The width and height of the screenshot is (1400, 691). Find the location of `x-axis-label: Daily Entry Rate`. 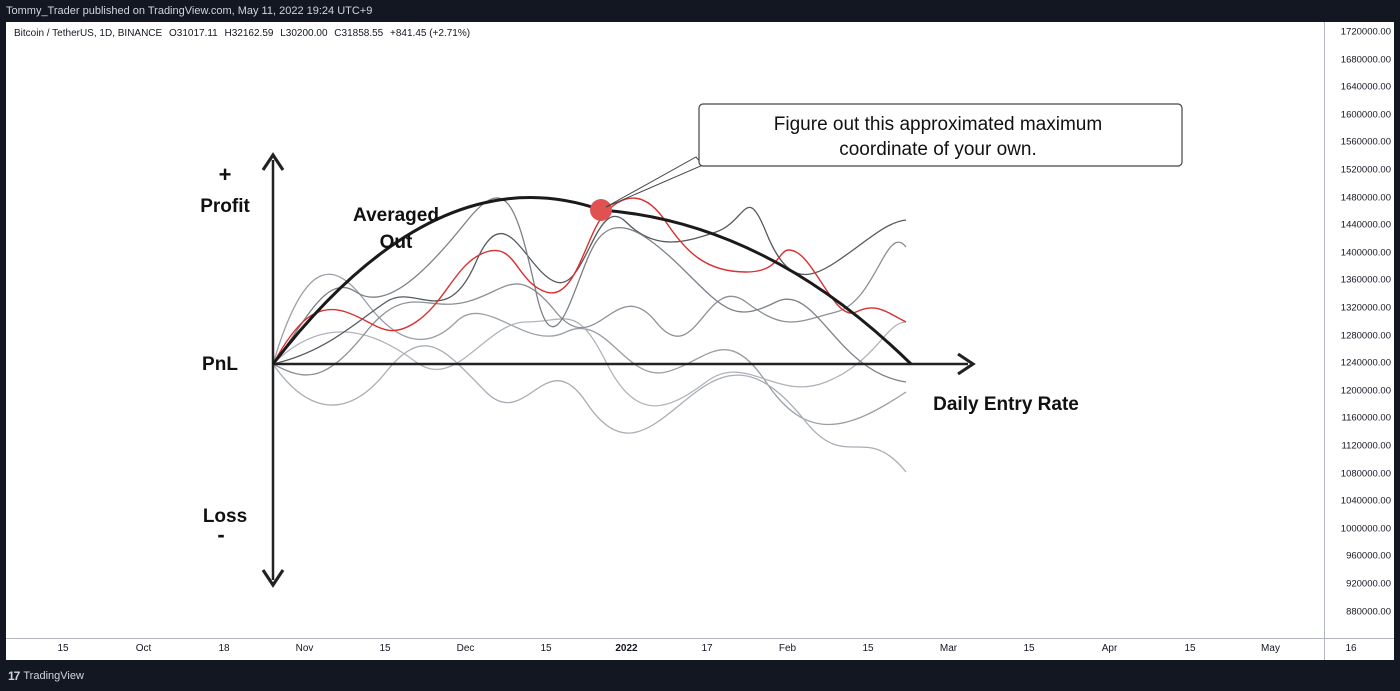

x-axis-label: Daily Entry Rate is located at coordinates (1006, 404).